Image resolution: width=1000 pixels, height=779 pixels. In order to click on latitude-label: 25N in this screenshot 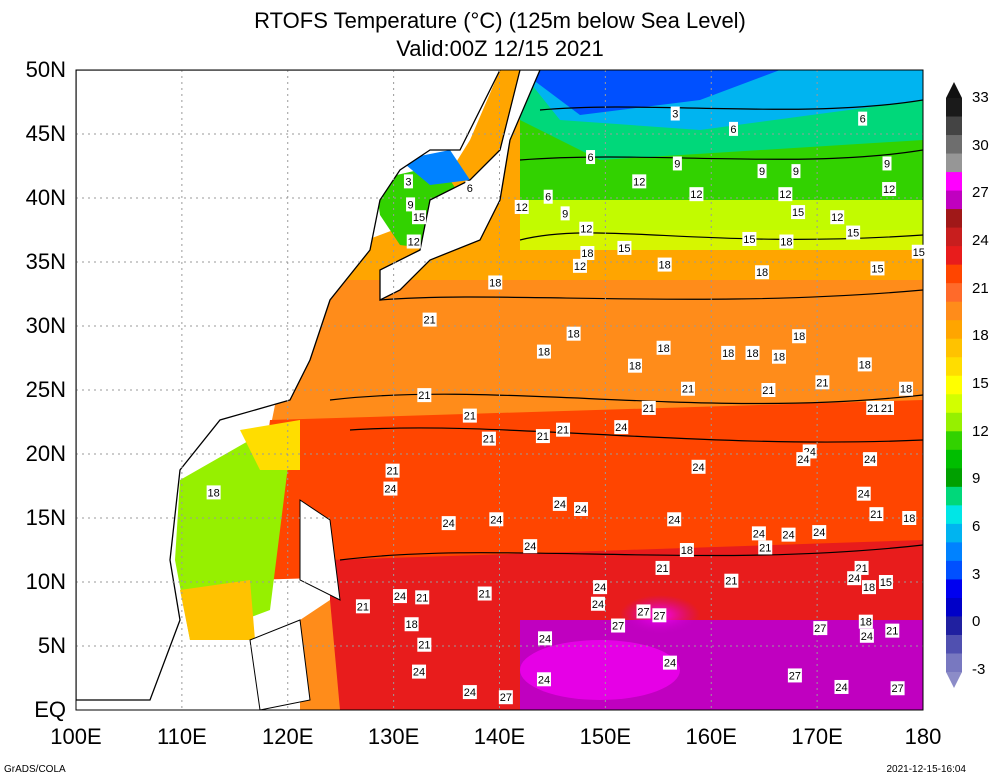, I will do `click(45, 389)`.